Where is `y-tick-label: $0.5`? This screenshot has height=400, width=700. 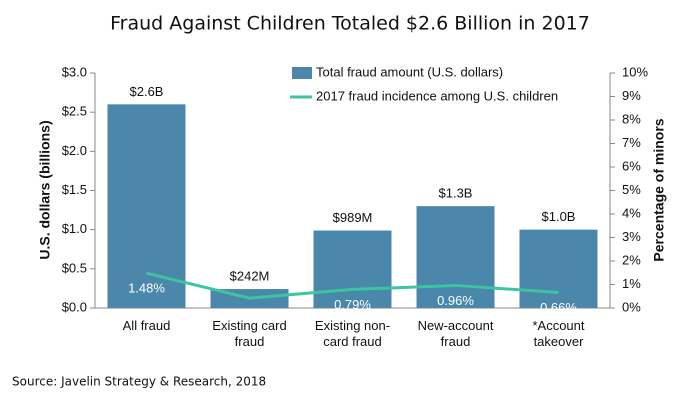
y-tick-label: $0.5 is located at coordinates (74, 267).